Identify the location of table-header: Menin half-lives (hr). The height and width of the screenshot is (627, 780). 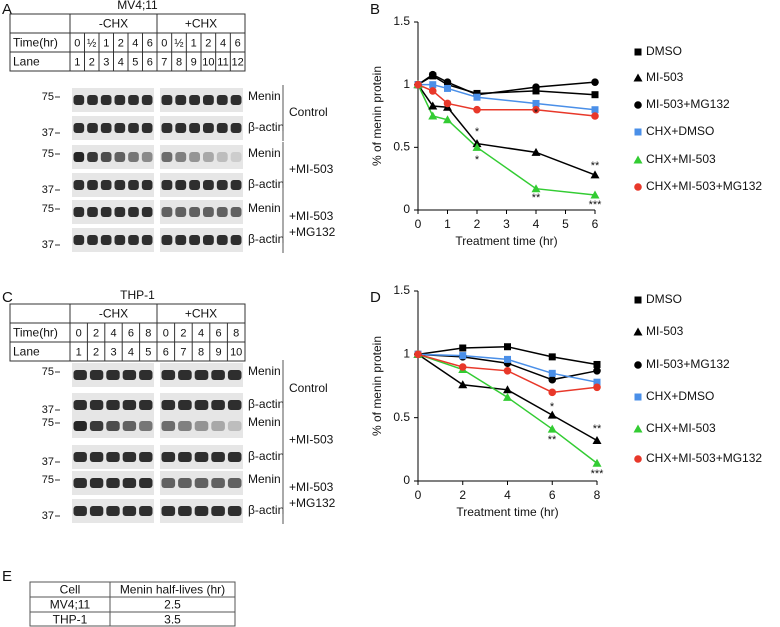
(172, 590).